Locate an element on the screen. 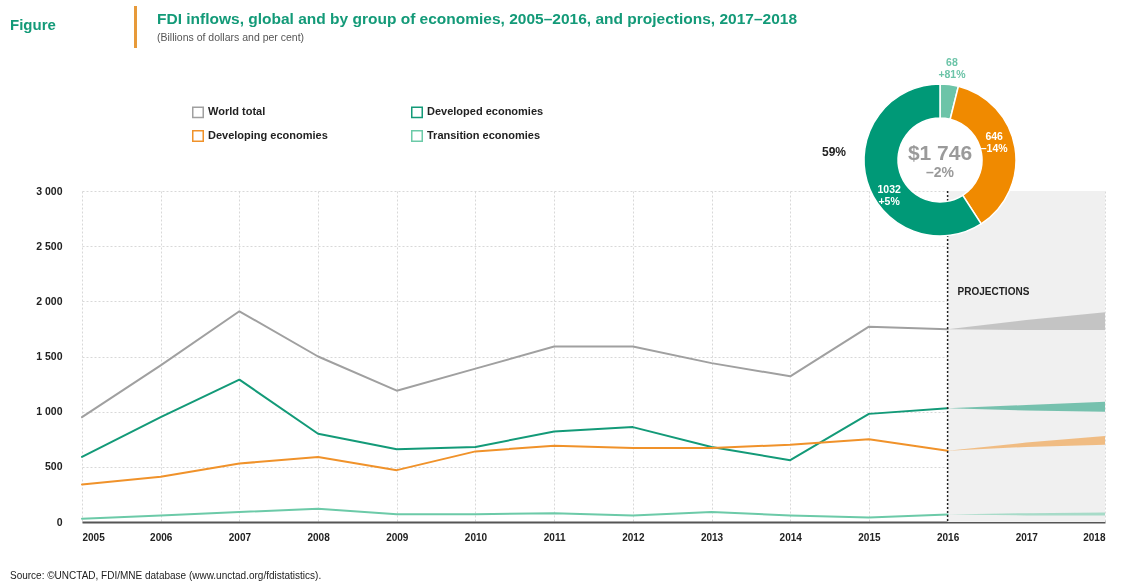  y-tick-label: 1 500 is located at coordinates (49, 356).